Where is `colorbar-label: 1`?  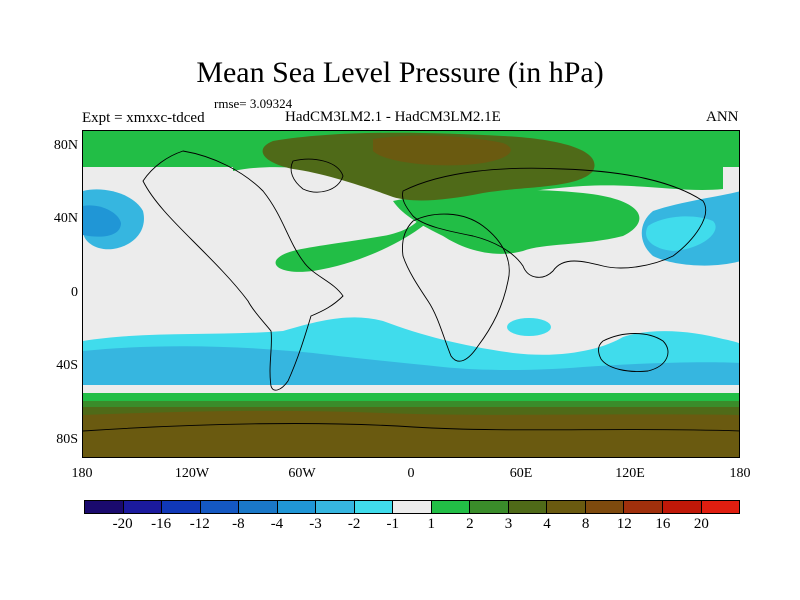
colorbar-label: 1 is located at coordinates (431, 524).